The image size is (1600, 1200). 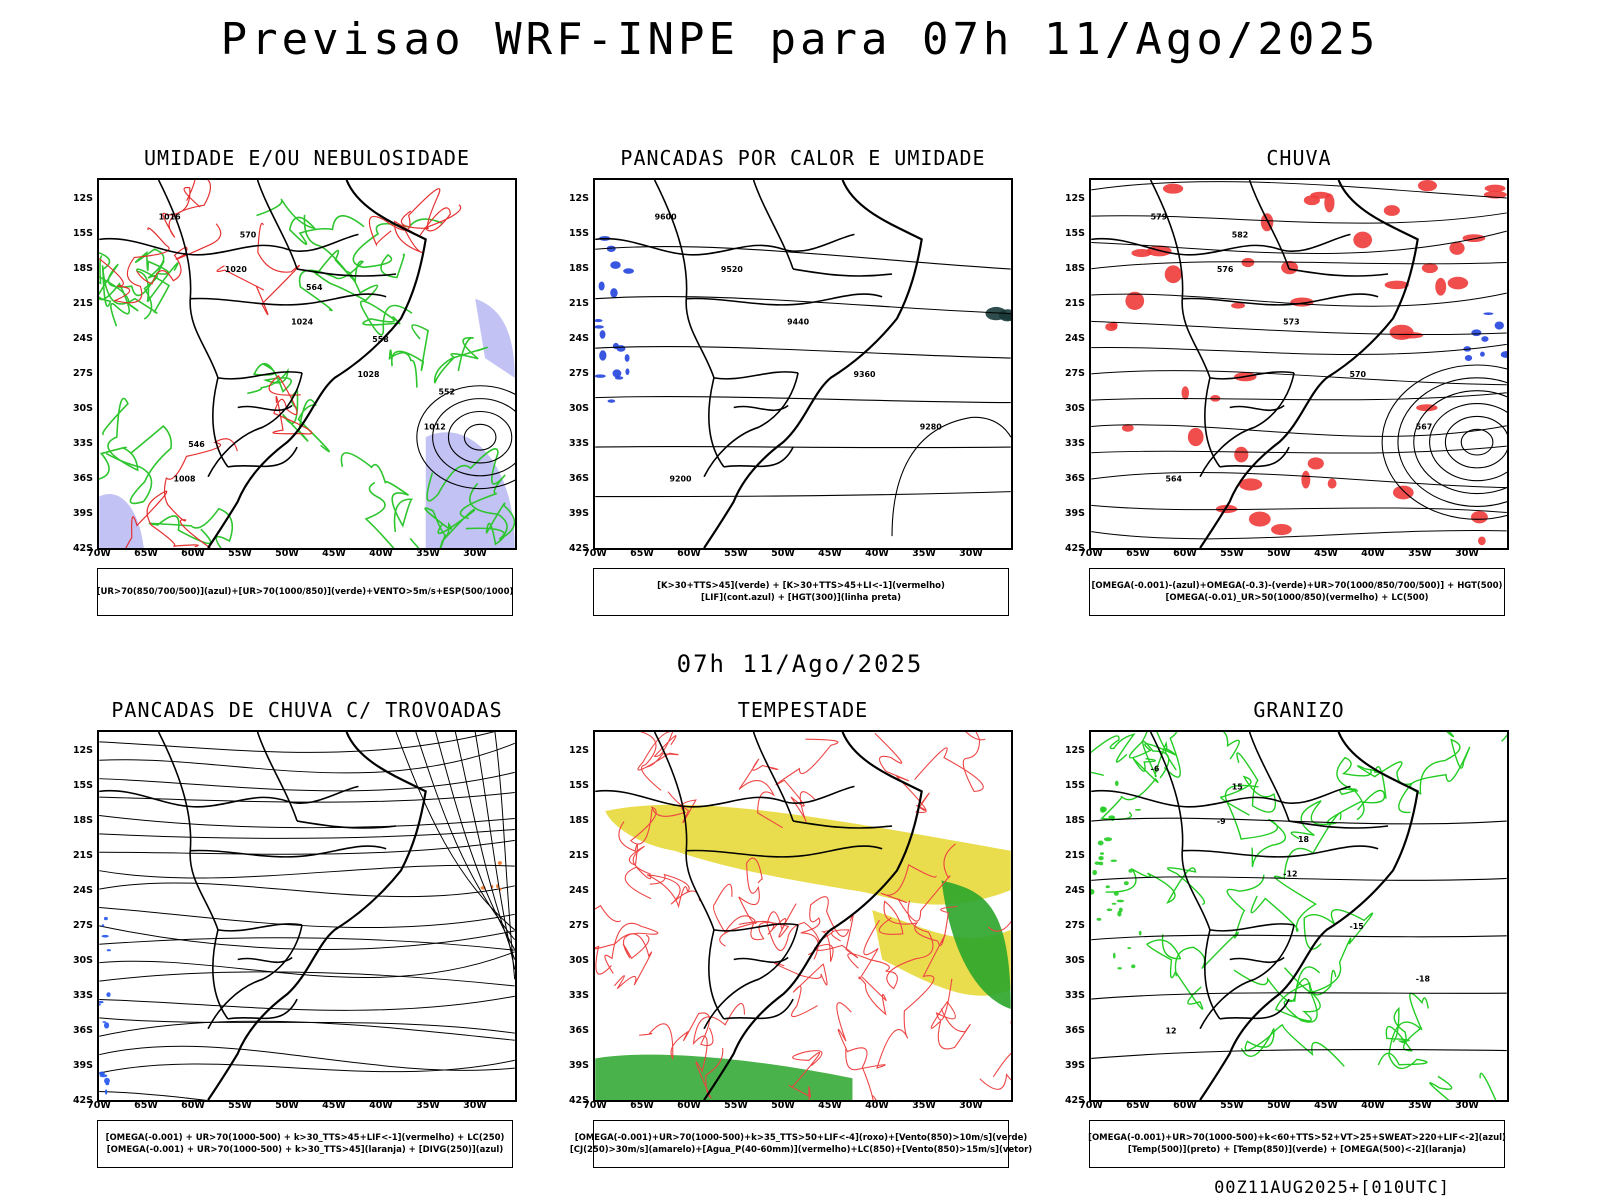 What do you see at coordinates (1074, 513) in the screenshot?
I see `latitude-tick-label: 39S` at bounding box center [1074, 513].